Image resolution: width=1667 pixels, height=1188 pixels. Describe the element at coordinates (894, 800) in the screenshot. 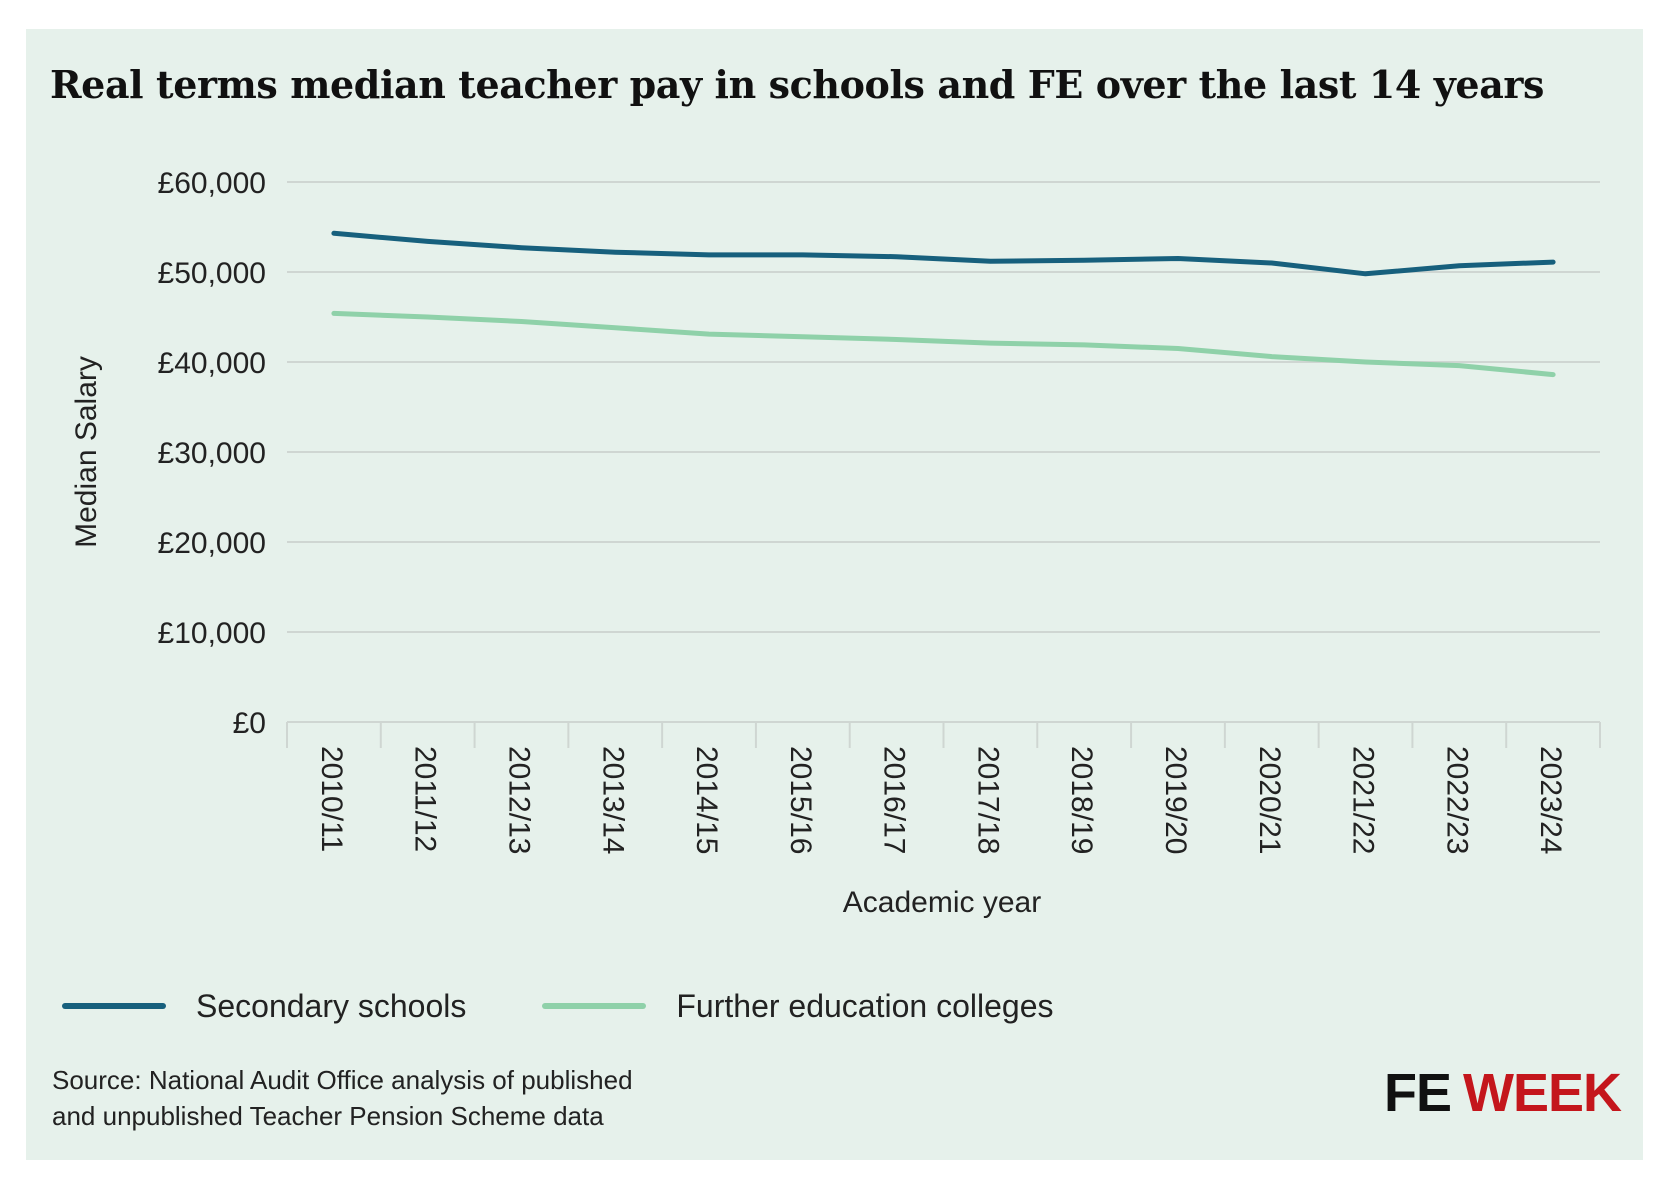

I see `x-tick-label-2016-17: 2016/17` at that location.